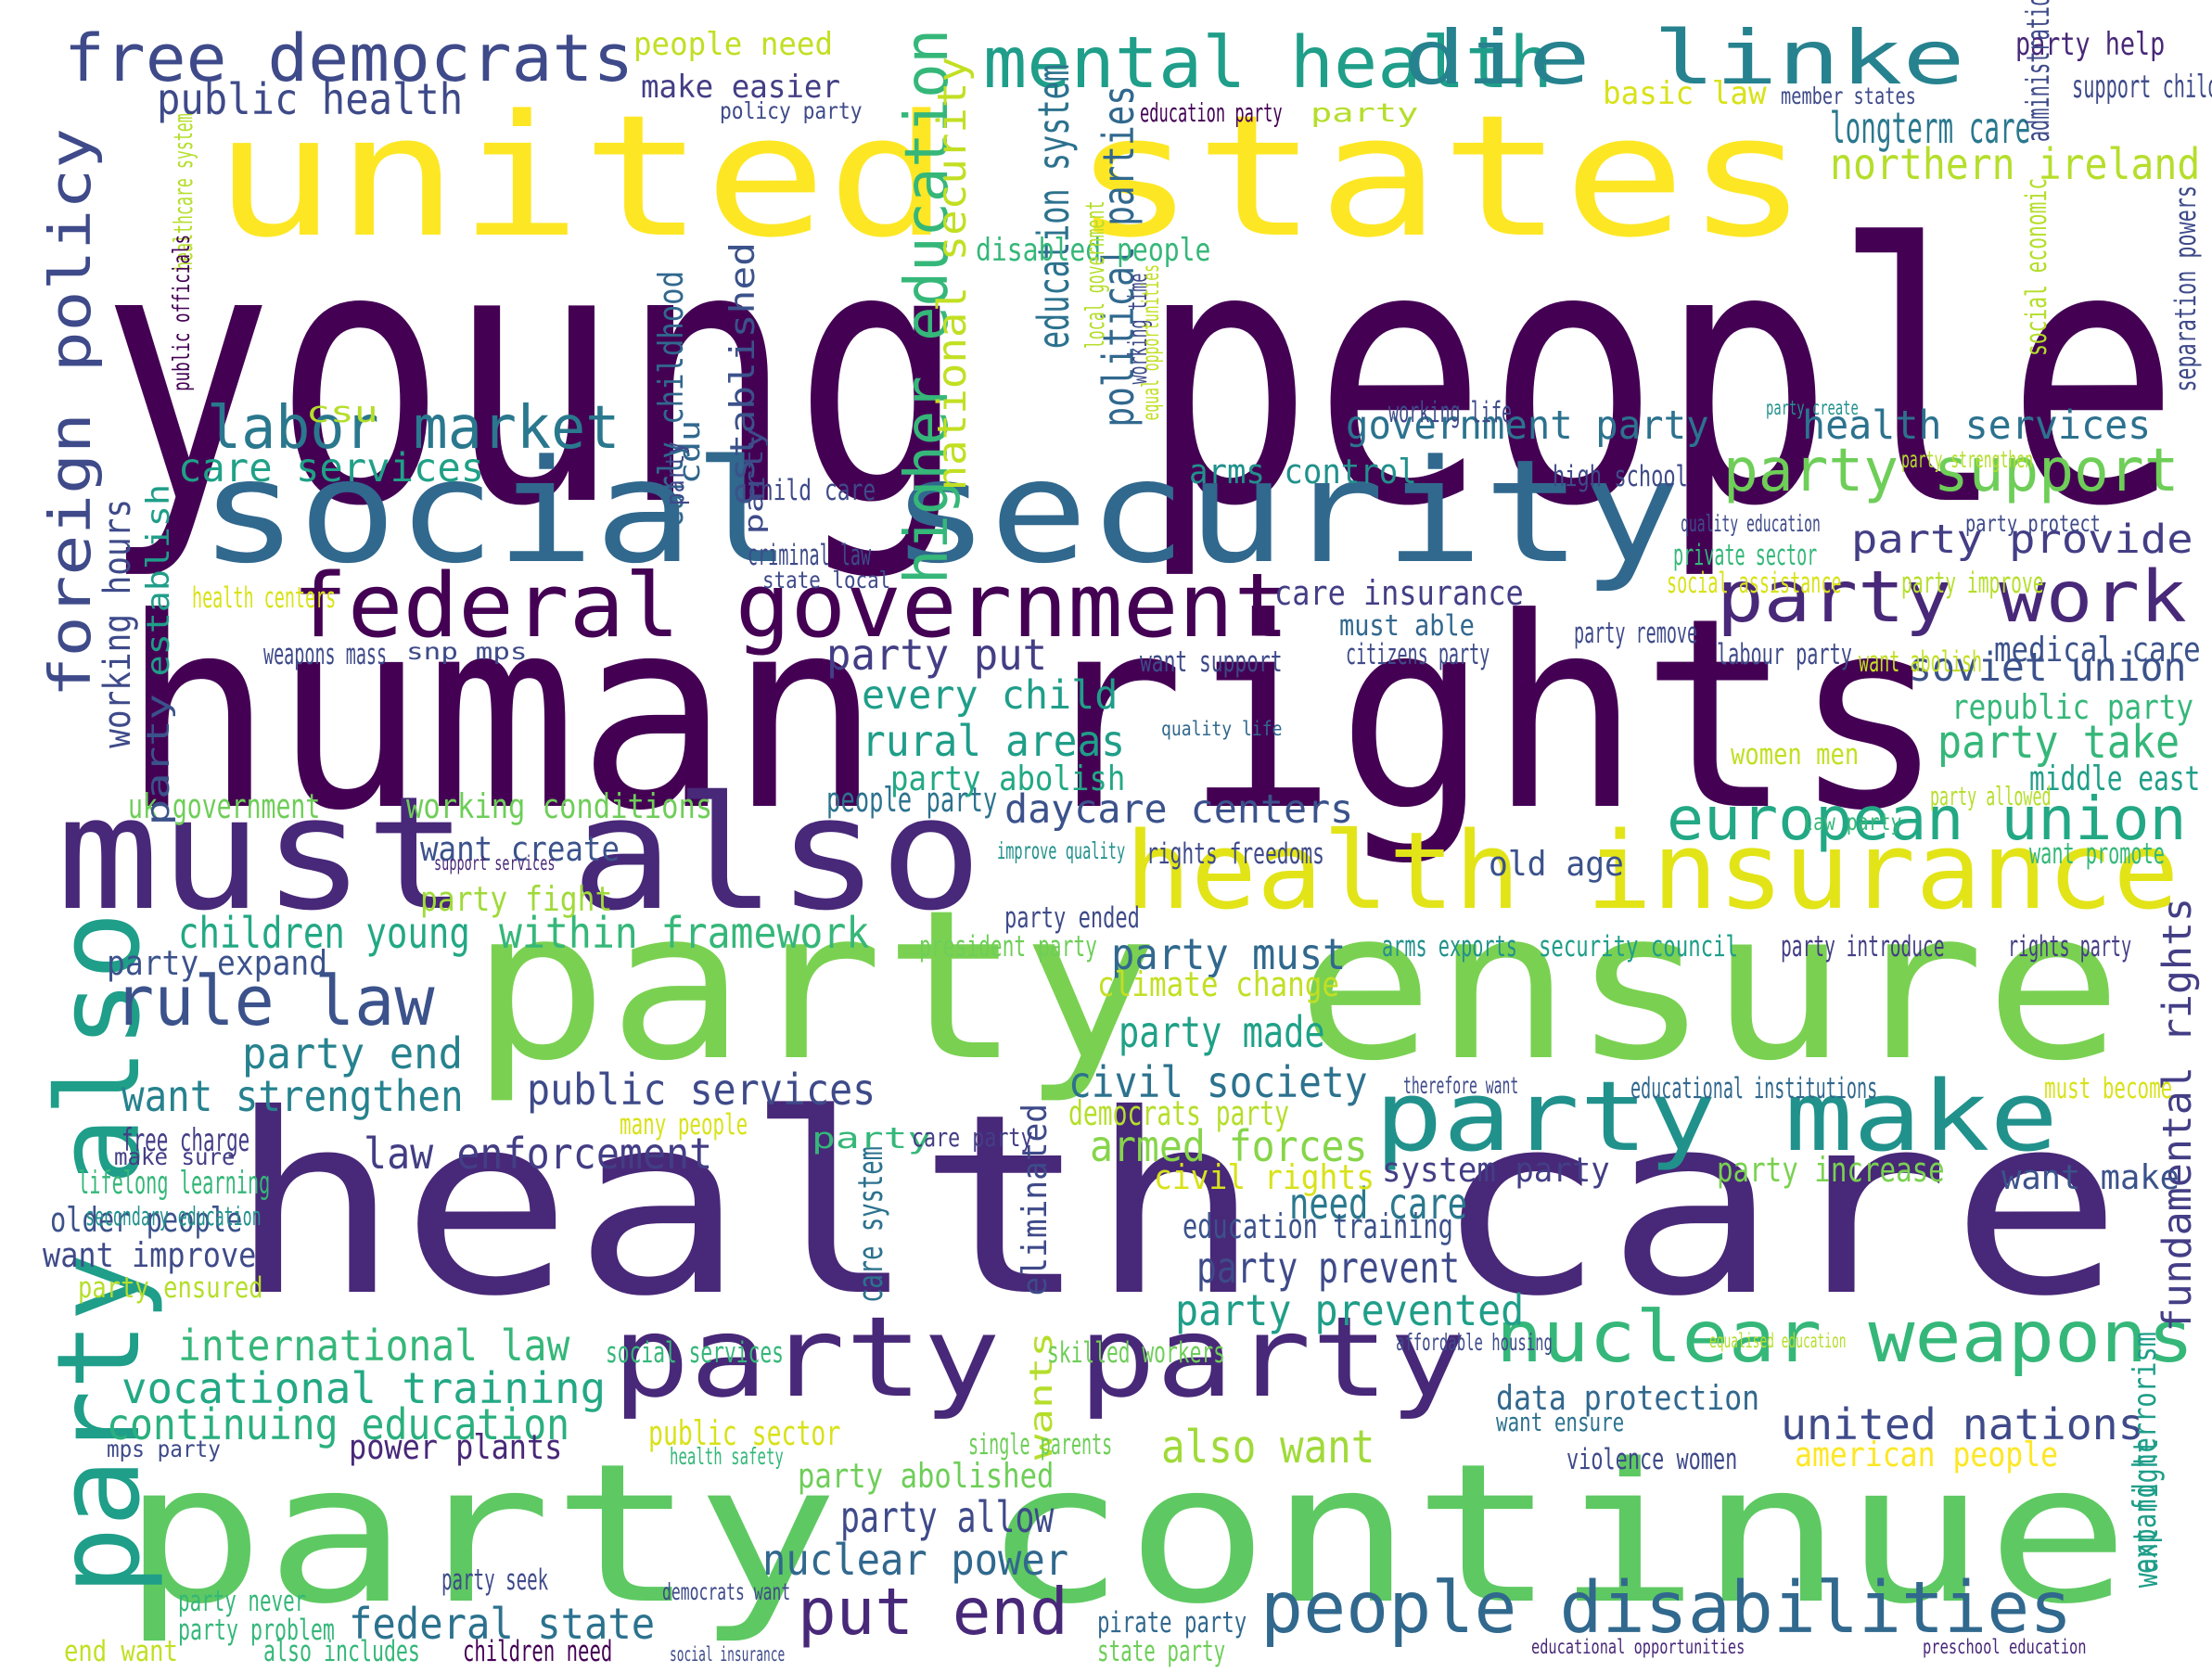 The height and width of the screenshot is (1672, 2212). Describe the element at coordinates (947, 1516) in the screenshot. I see `word: party allow` at that location.